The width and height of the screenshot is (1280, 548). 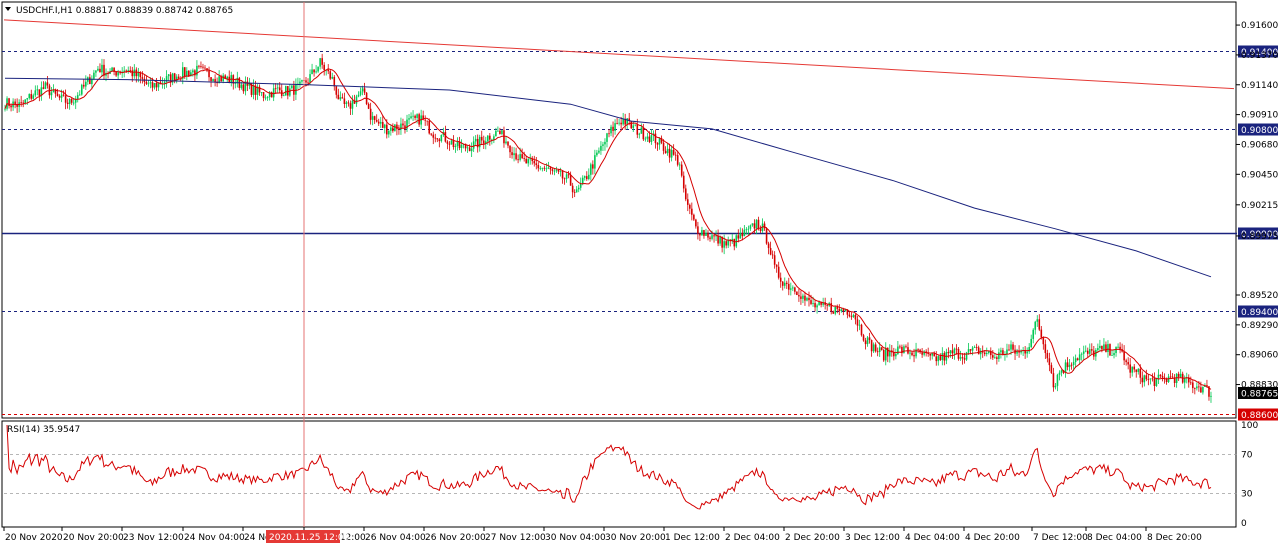 I want to click on x-tick-label: 30 Nov 20:00, so click(x=635, y=538).